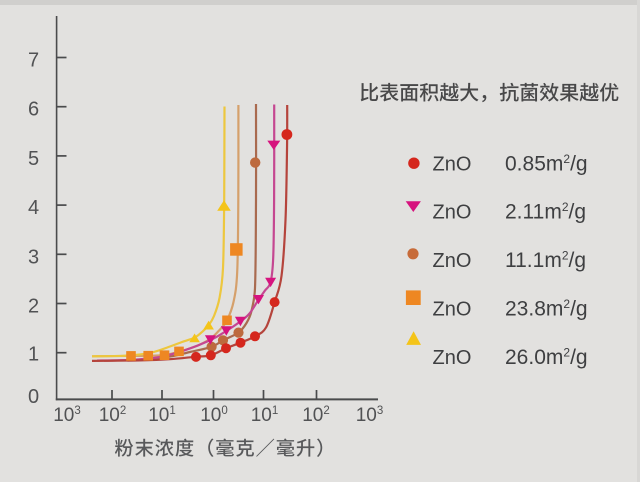 This screenshot has height=482, width=640. Describe the element at coordinates (545, 212) in the screenshot. I see `svg-text: 2.11m2/g` at that location.